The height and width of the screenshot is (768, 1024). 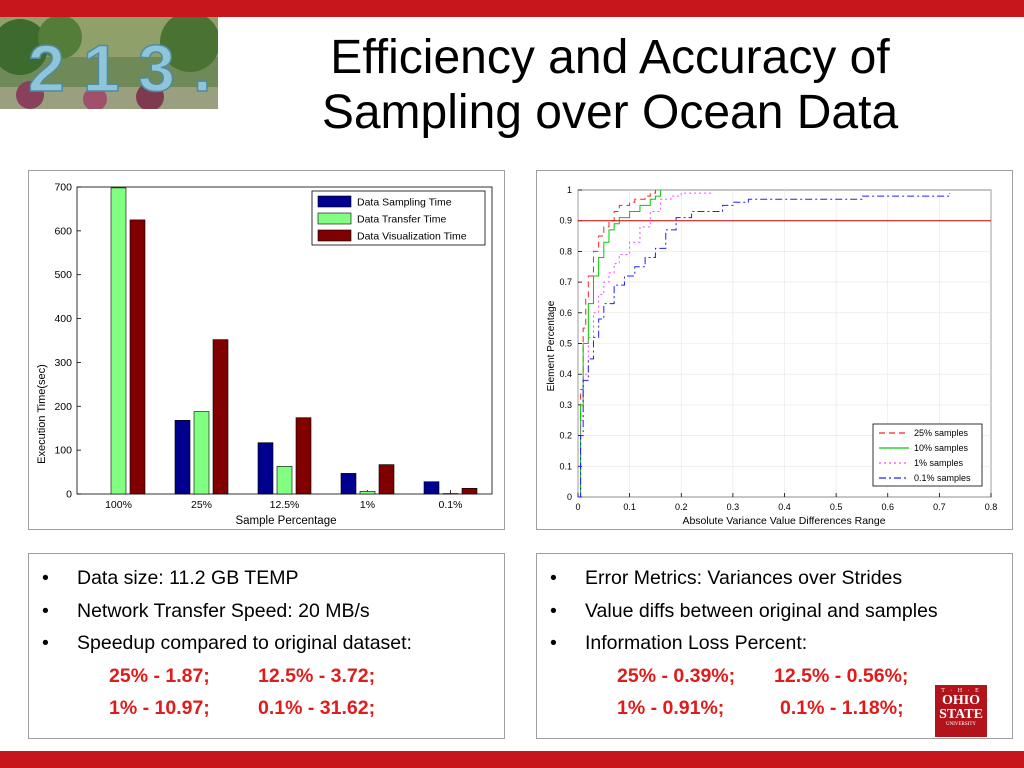 I want to click on speedup-12-5: 12.5% - 3.72;, so click(x=317, y=676).